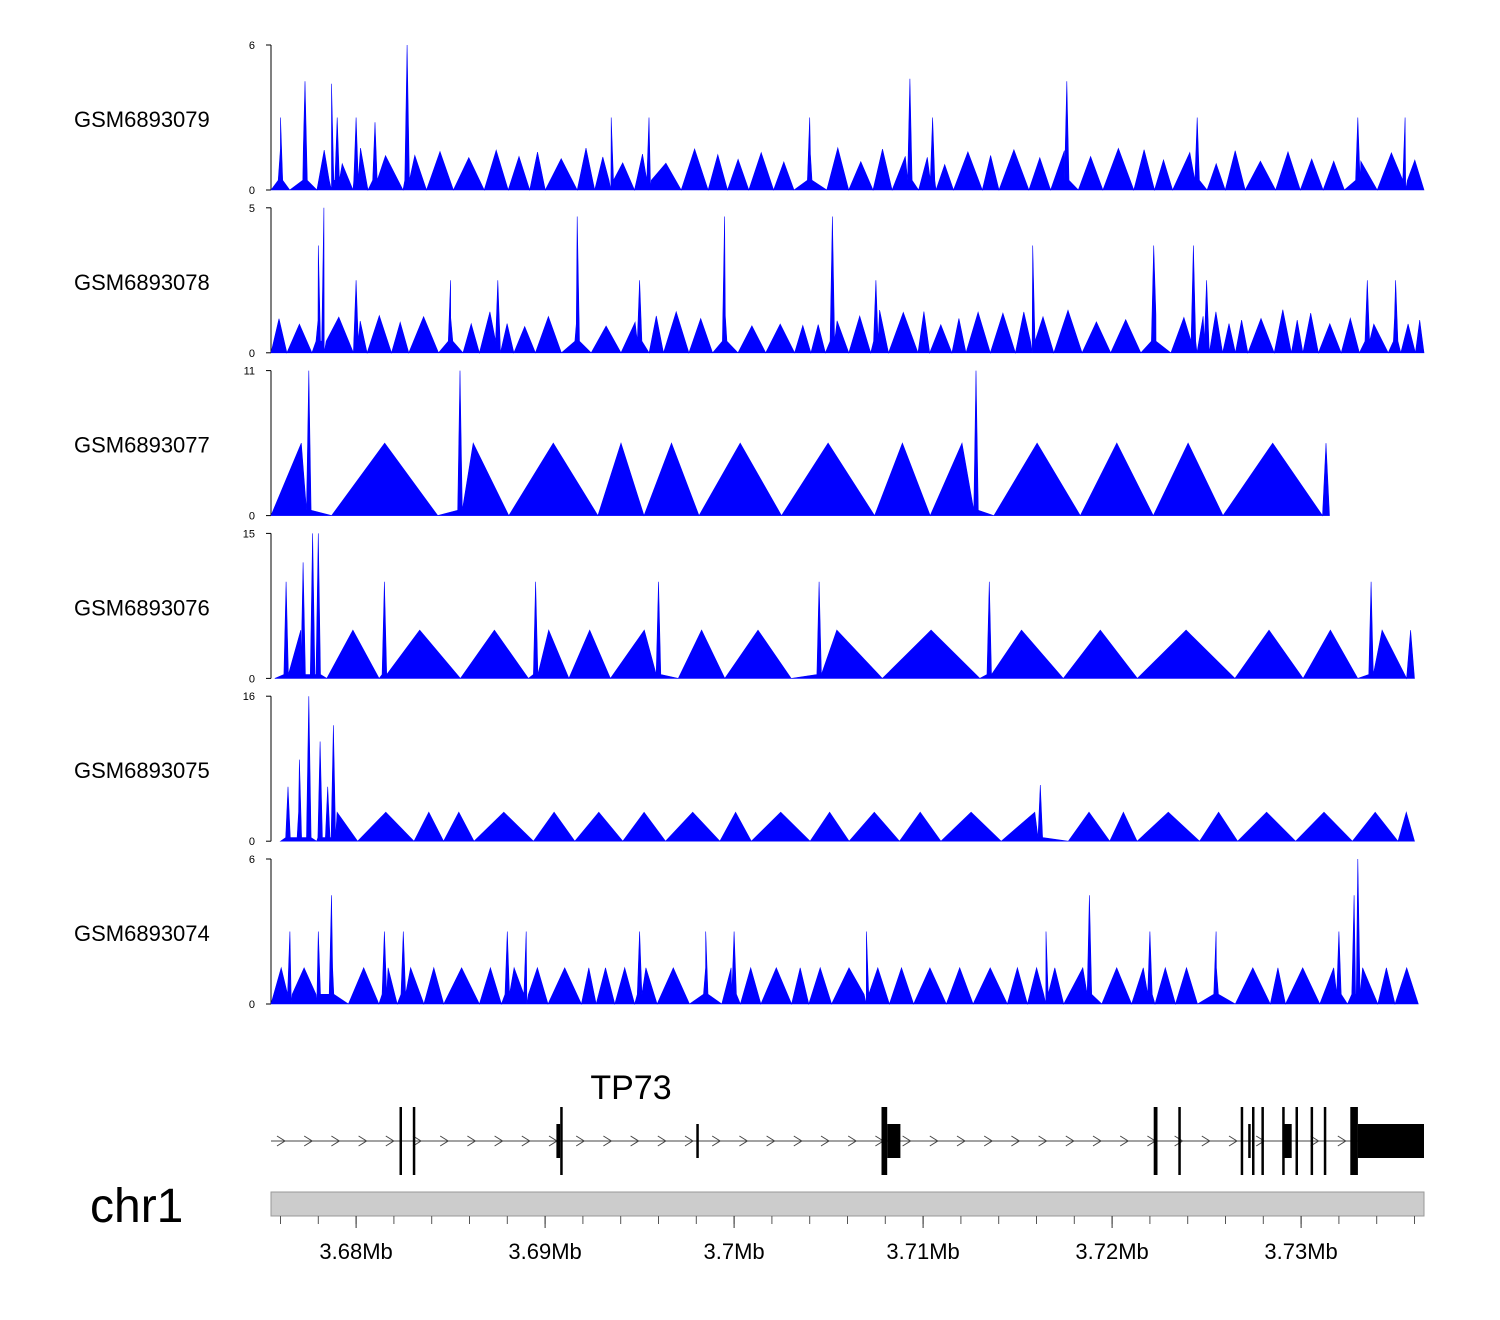 The width and height of the screenshot is (1500, 1320). I want to click on track-label: GSM6893075, so click(142, 770).